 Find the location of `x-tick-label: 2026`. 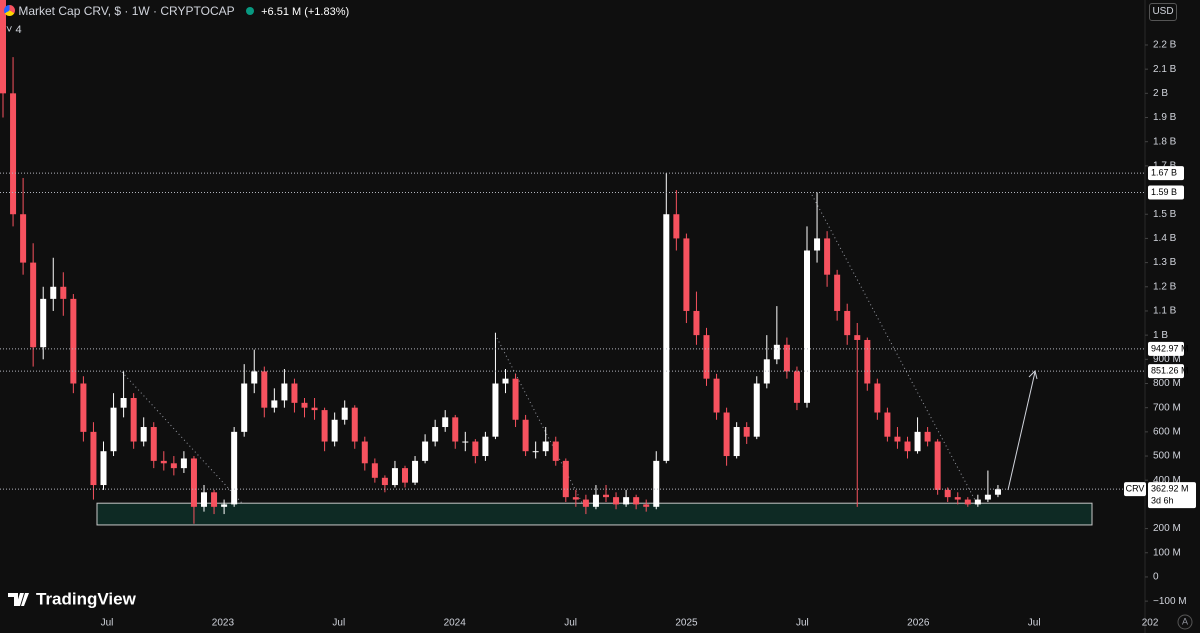

x-tick-label: 2026 is located at coordinates (918, 623).